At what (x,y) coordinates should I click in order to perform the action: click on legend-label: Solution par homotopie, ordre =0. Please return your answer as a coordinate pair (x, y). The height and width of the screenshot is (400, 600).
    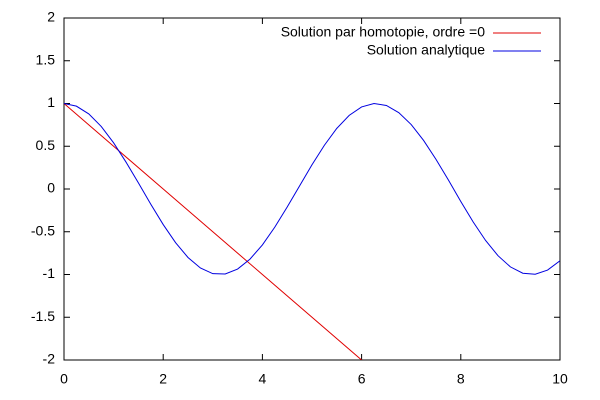
    Looking at the image, I should click on (383, 32).